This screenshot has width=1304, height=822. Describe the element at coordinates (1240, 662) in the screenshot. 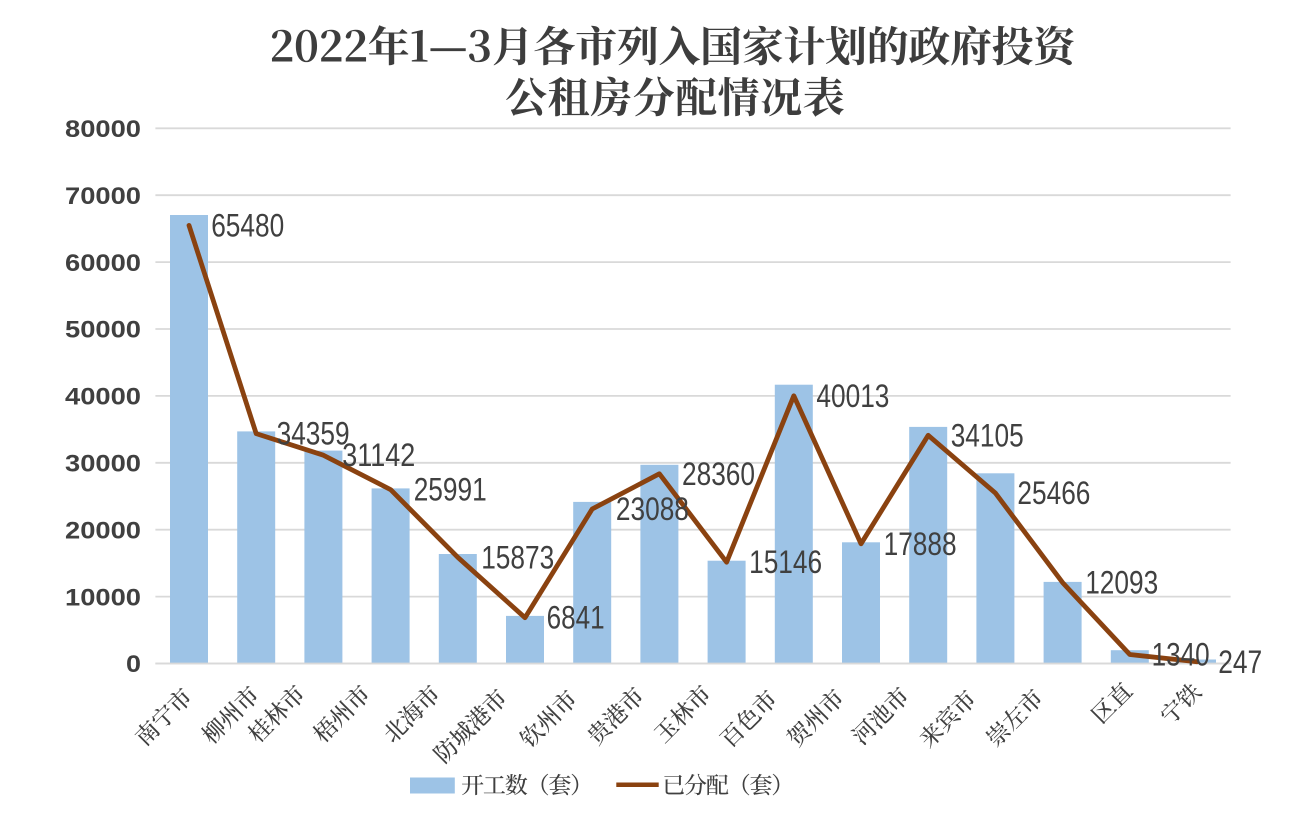

I see `svg-text: 247` at that location.